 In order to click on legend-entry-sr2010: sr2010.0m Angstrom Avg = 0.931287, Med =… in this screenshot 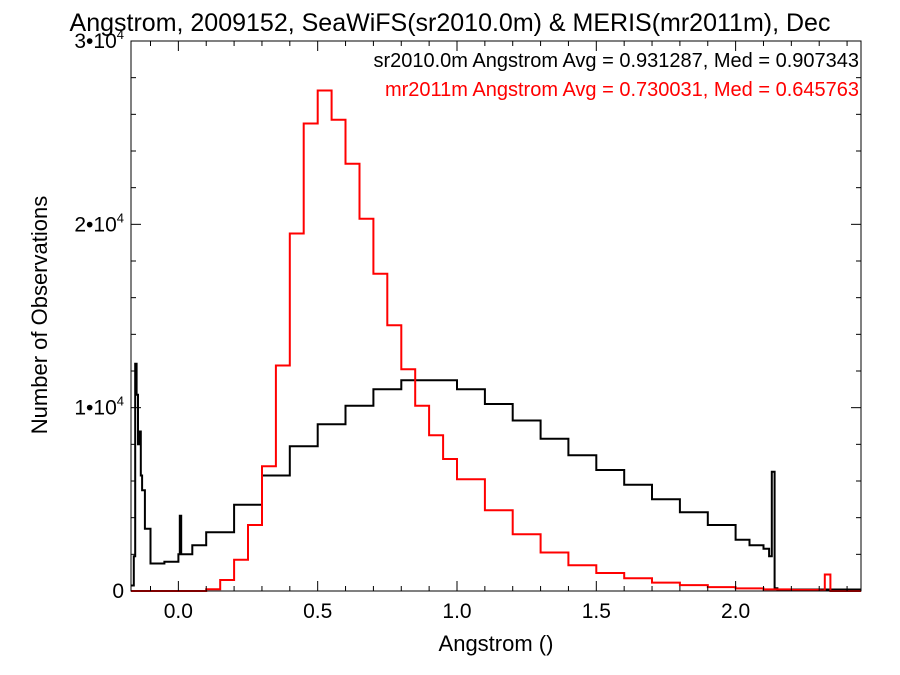, I will do `click(616, 61)`.